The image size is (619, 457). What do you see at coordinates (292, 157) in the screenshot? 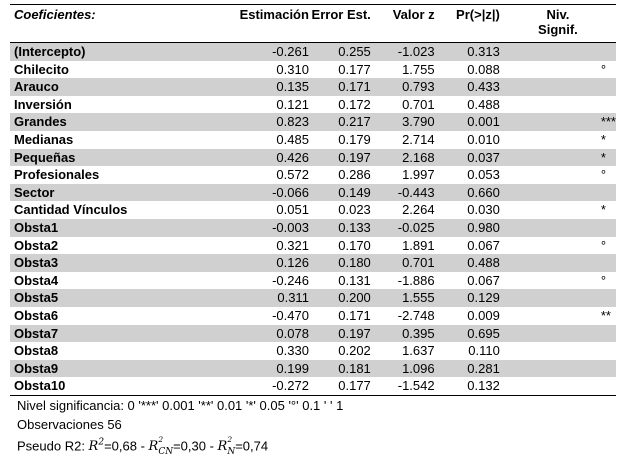
I see `row-estimacion: 0.426` at bounding box center [292, 157].